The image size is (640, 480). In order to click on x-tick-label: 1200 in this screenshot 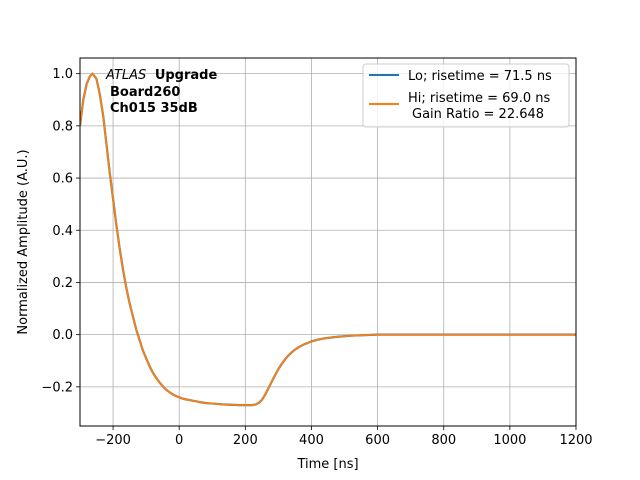, I will do `click(575, 440)`.